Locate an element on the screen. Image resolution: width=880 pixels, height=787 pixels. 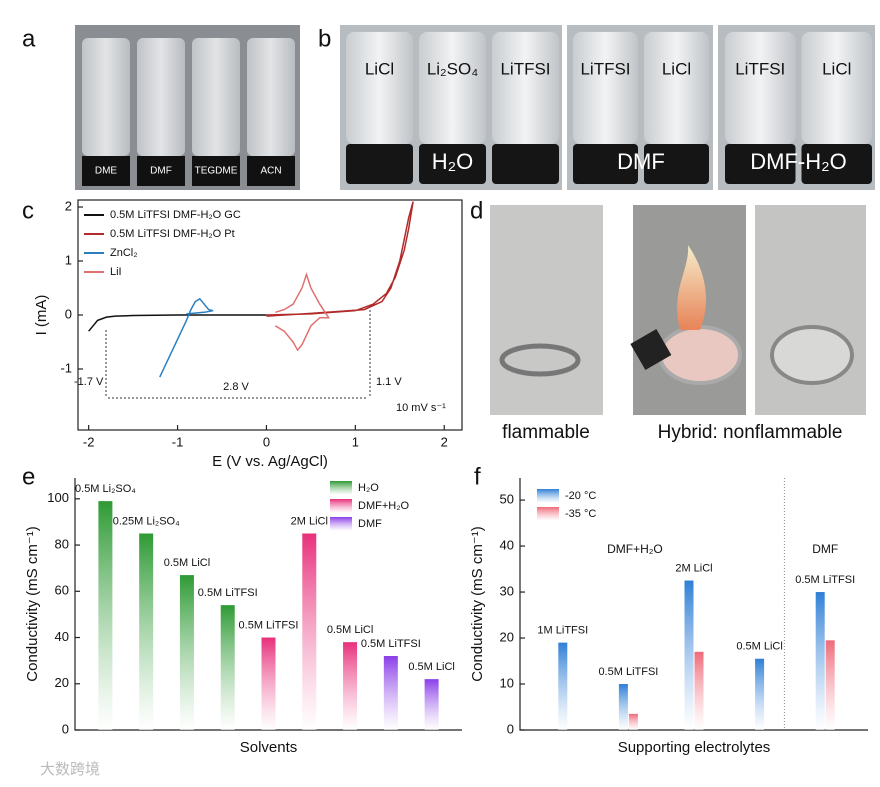
panel-label: b is located at coordinates (324, 38).